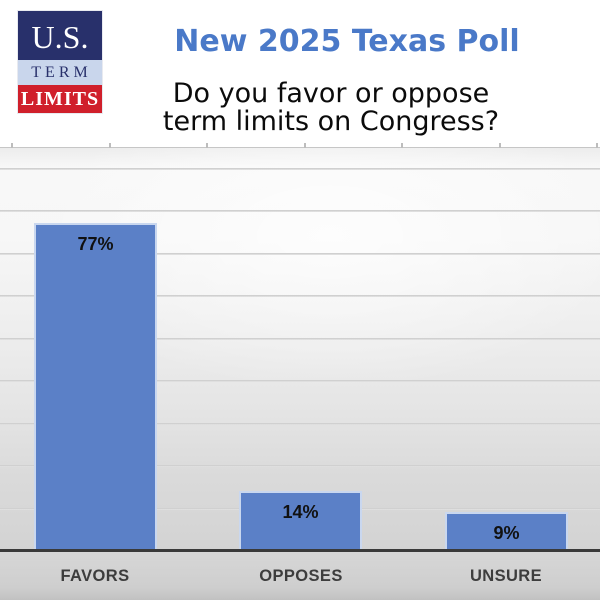 The width and height of the screenshot is (600, 600). I want to click on value-label-unsure: 9%, so click(506, 532).